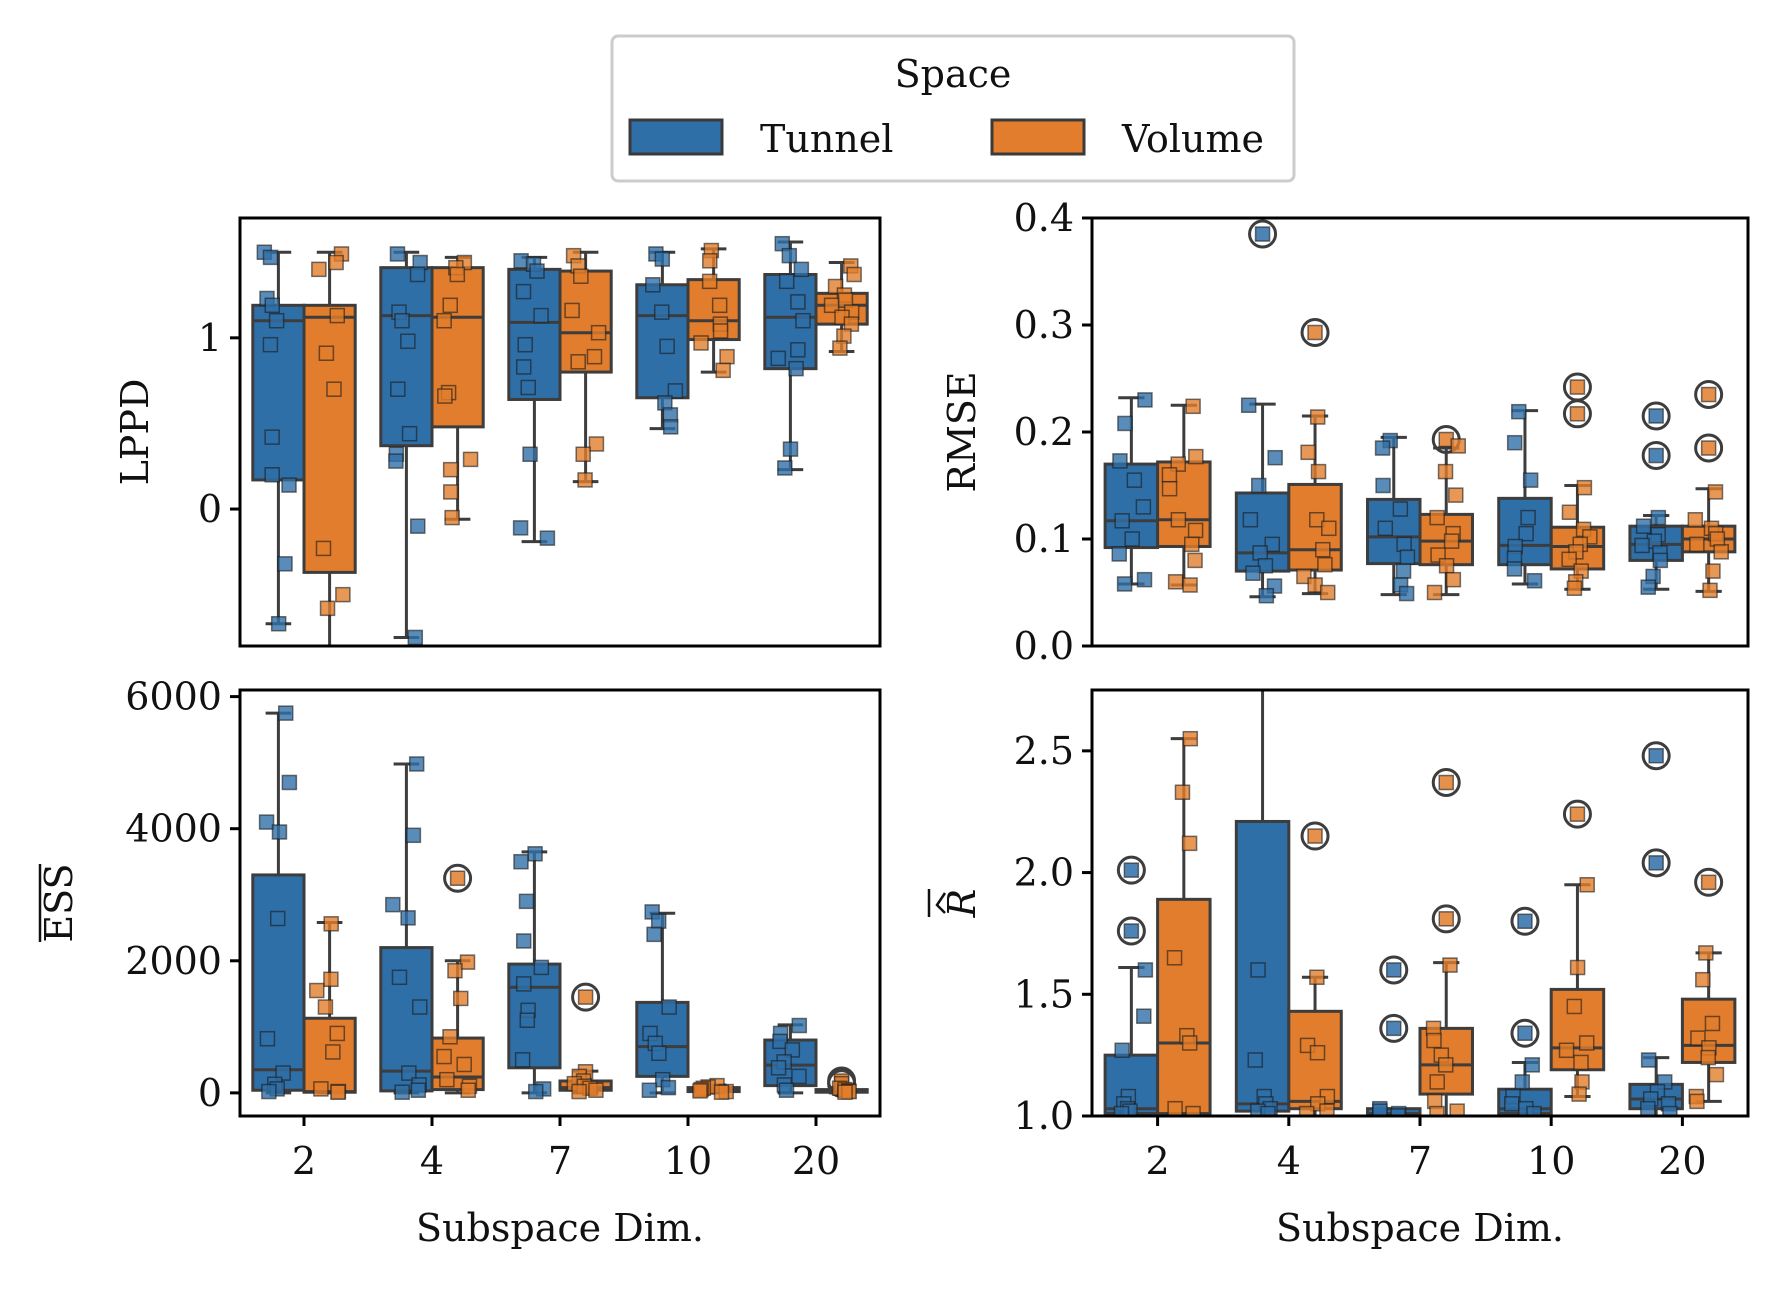 Image resolution: width=1774 pixels, height=1292 pixels. I want to click on lppd-panel: 0 1 LPPD, so click(497, 432).